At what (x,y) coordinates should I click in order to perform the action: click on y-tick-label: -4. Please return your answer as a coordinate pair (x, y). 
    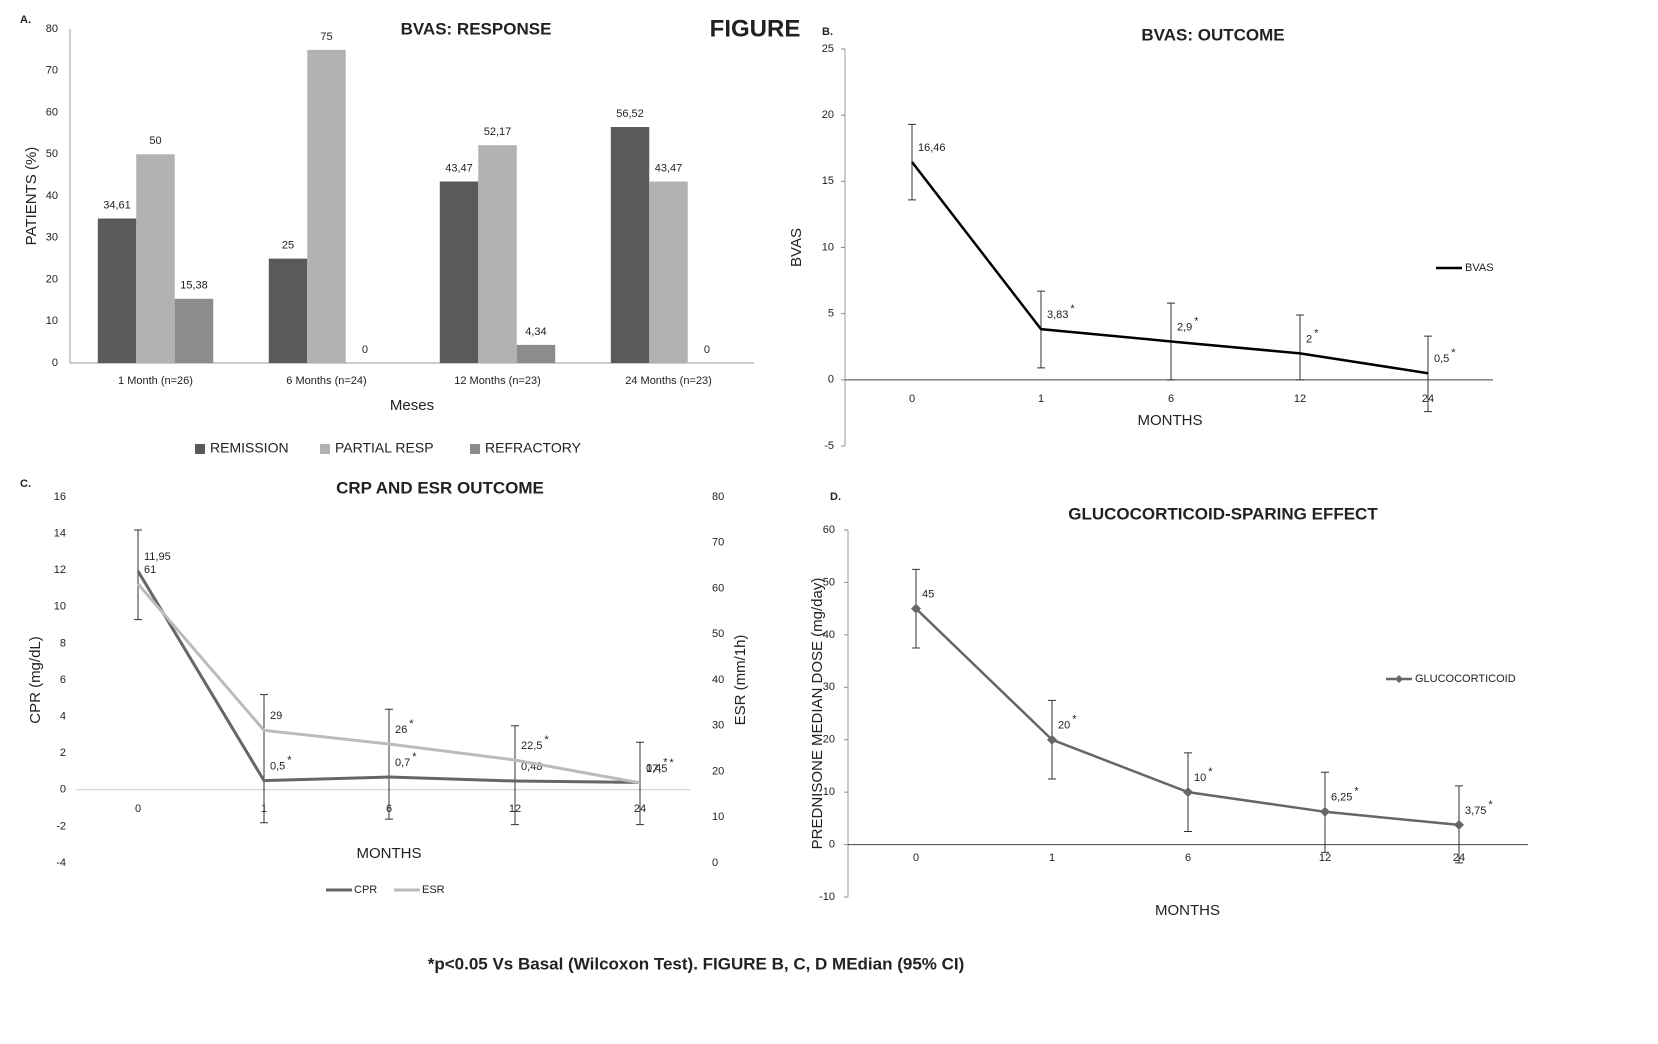
    Looking at the image, I should click on (61, 863).